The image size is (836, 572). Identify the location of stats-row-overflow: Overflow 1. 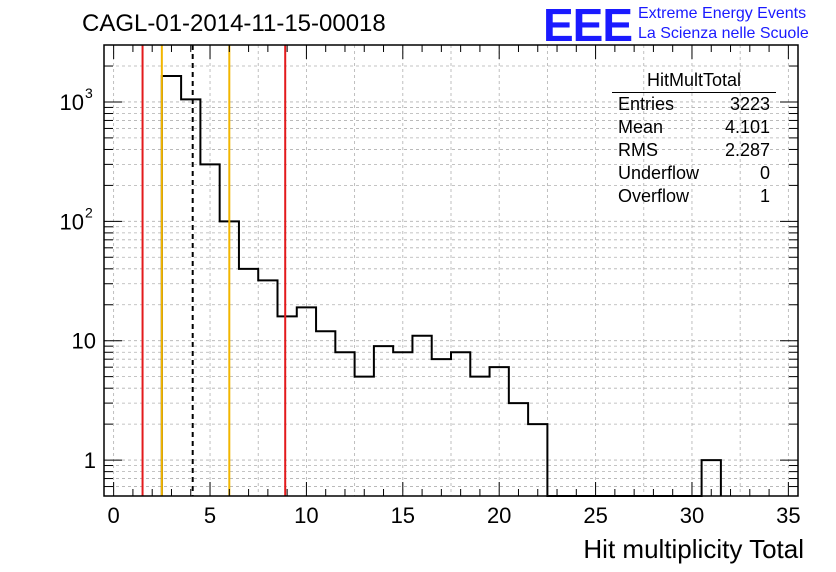
(694, 196).